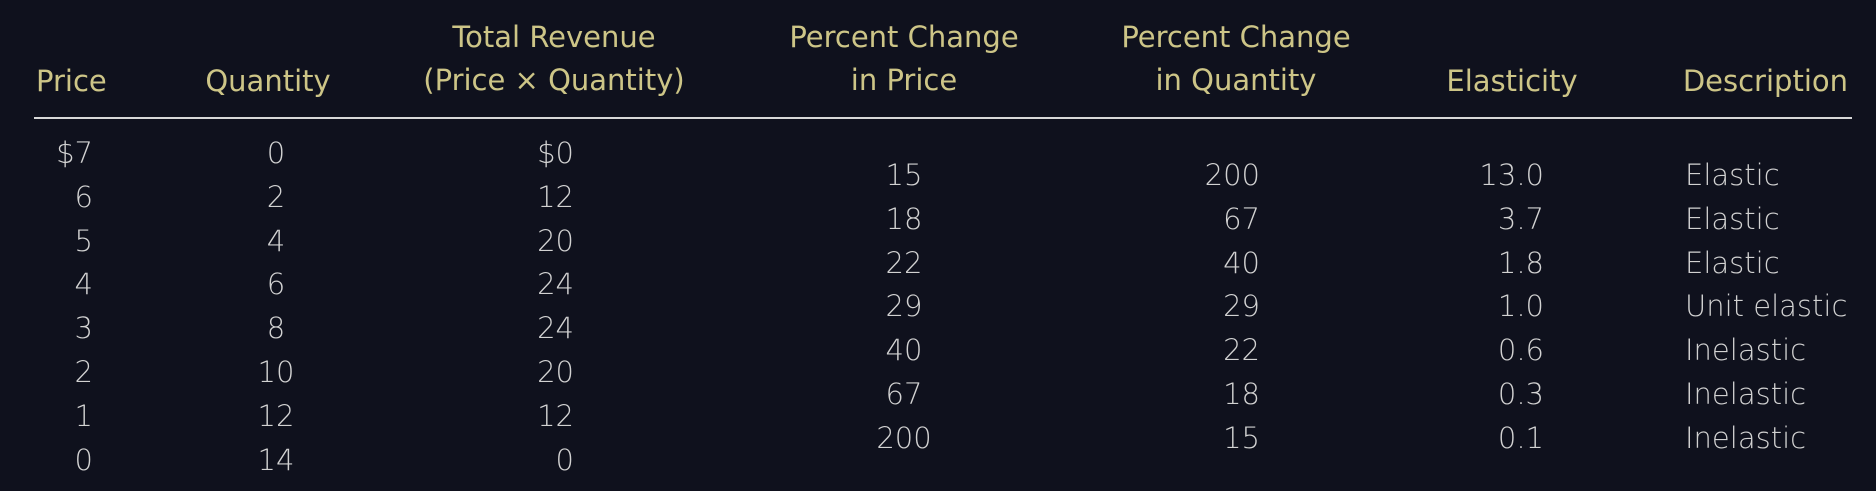 This screenshot has width=1876, height=491. Describe the element at coordinates (83, 240) in the screenshot. I see `price-cell: 5` at that location.